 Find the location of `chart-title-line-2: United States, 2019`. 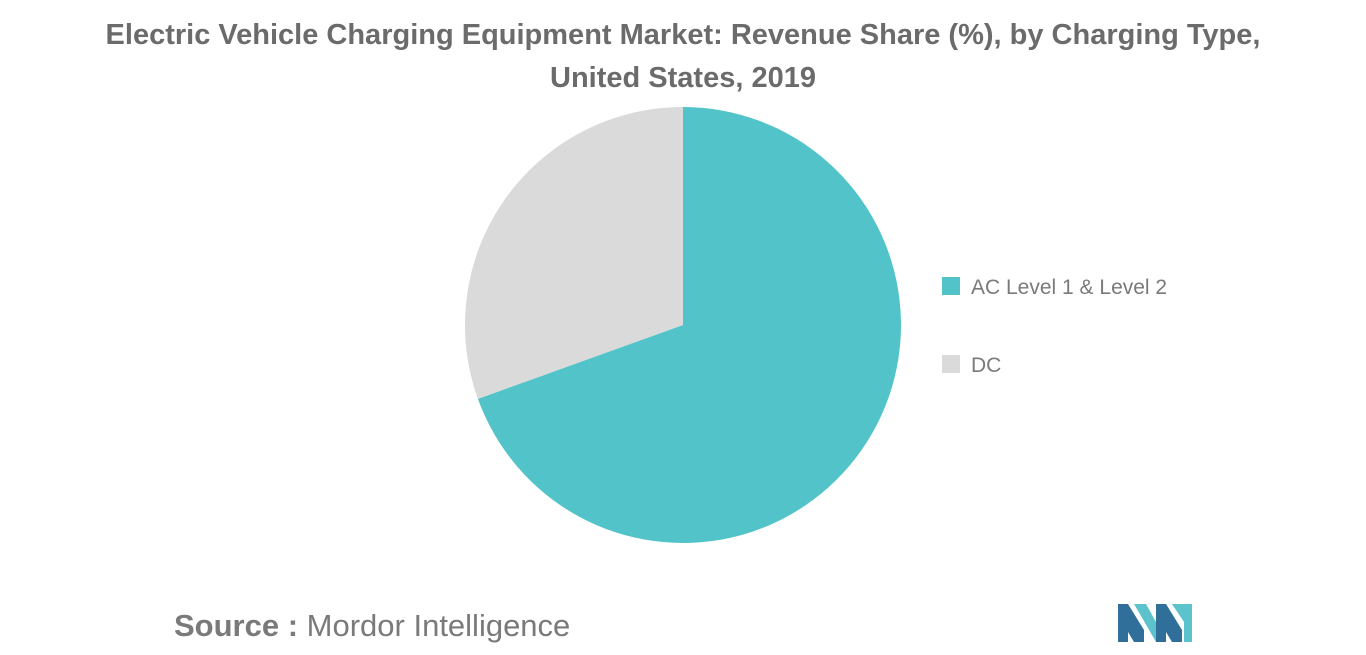

chart-title-line-2: United States, 2019 is located at coordinates (683, 78).